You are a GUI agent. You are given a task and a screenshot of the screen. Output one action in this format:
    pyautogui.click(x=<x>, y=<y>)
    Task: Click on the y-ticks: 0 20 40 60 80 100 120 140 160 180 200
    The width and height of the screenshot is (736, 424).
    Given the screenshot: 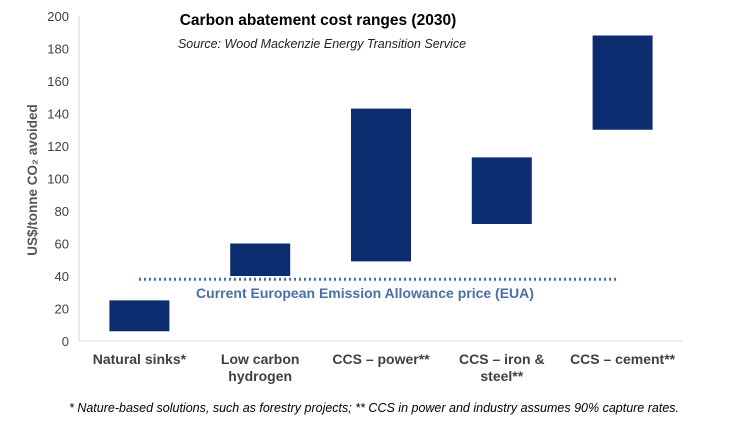 What is the action you would take?
    pyautogui.click(x=58, y=179)
    